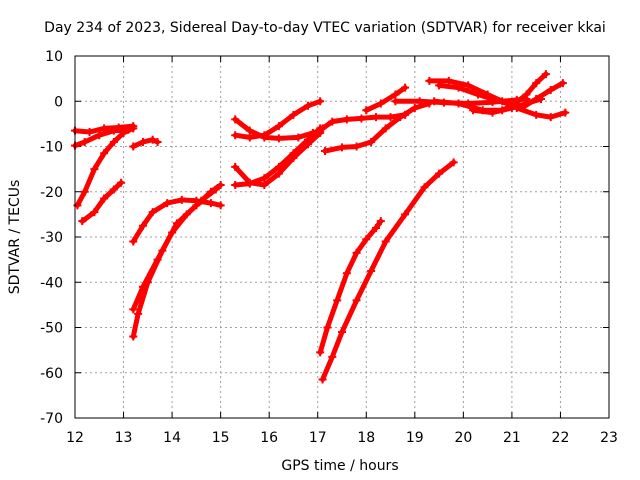 This screenshot has width=640, height=480. Describe the element at coordinates (415, 438) in the screenshot. I see `x-tick-label: 19` at that location.